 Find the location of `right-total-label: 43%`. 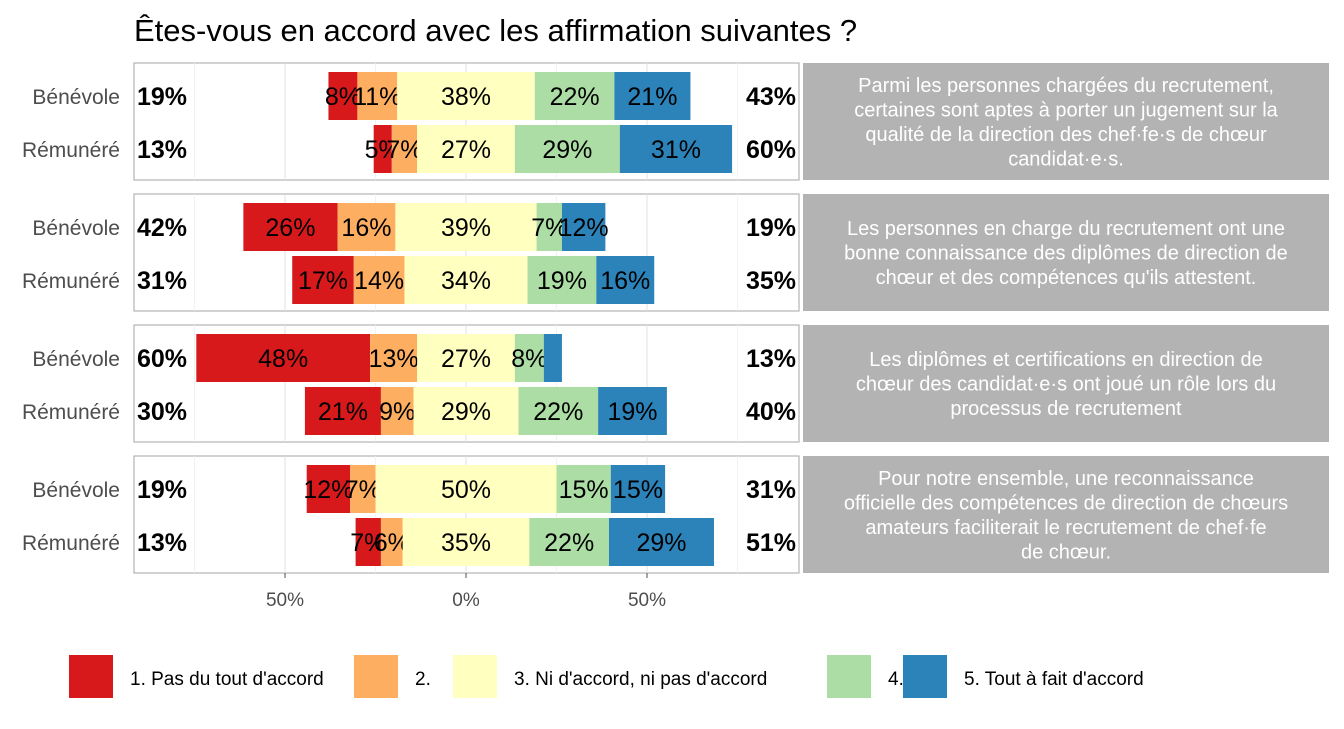

right-total-label: 43% is located at coordinates (771, 97).